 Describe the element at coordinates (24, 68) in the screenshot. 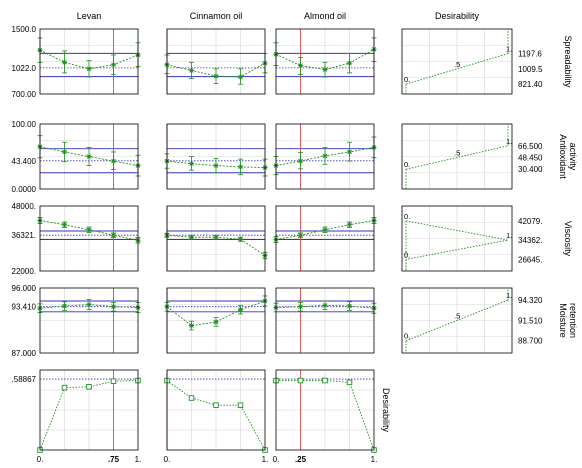

I see `y-tick-label: 1022.0` at that location.